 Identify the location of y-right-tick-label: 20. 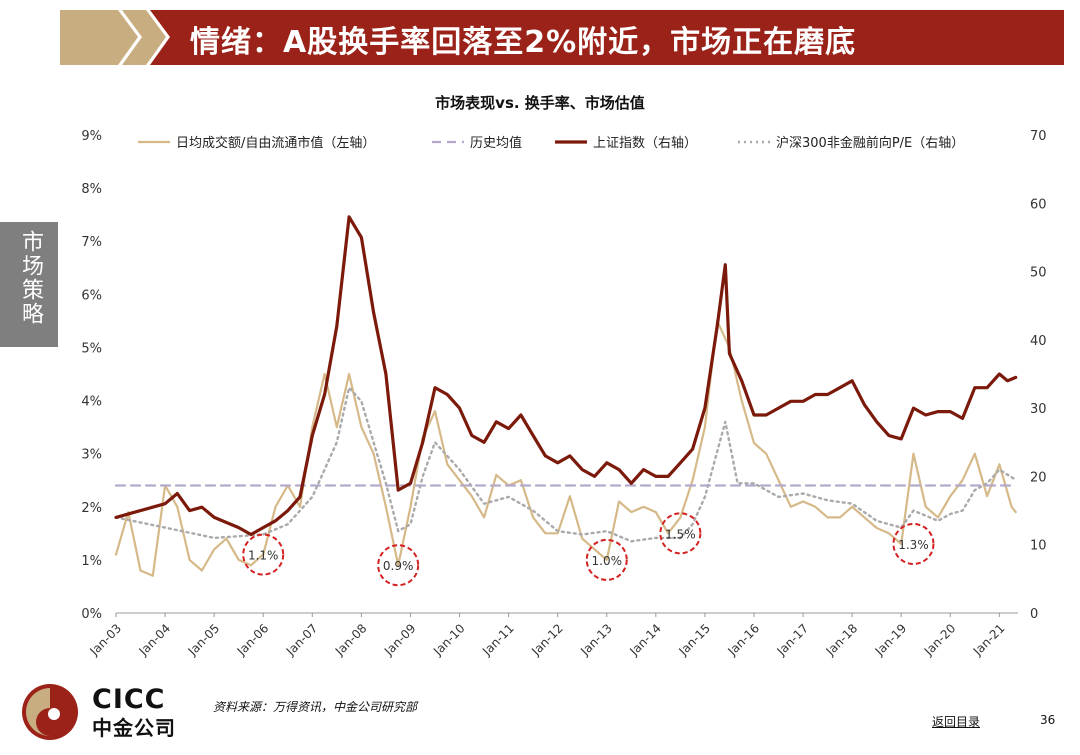
(1038, 477).